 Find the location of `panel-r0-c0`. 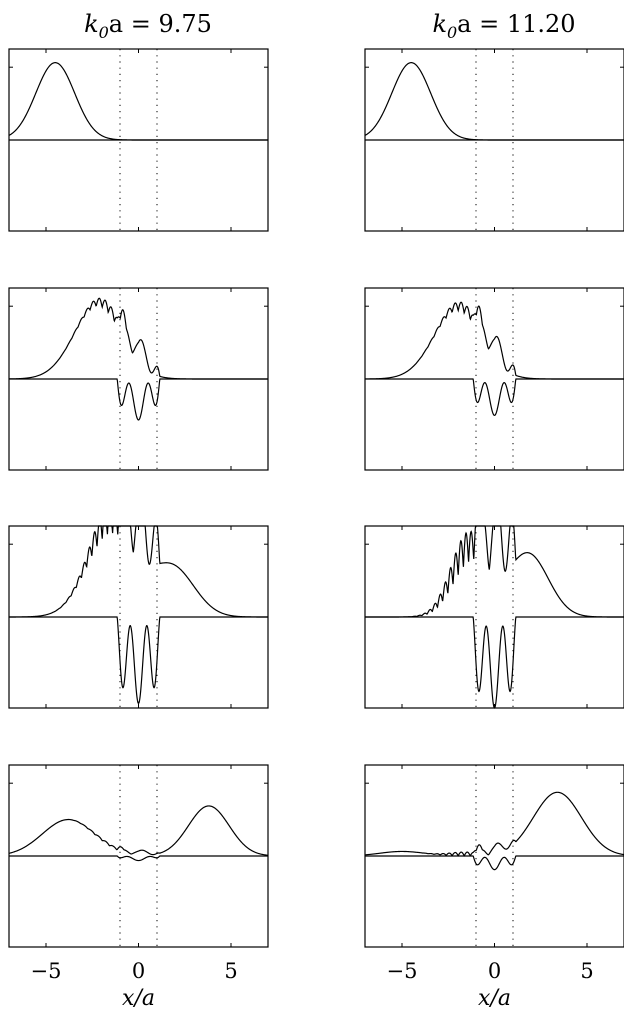

panel-r0-c0 is located at coordinates (138, 140).